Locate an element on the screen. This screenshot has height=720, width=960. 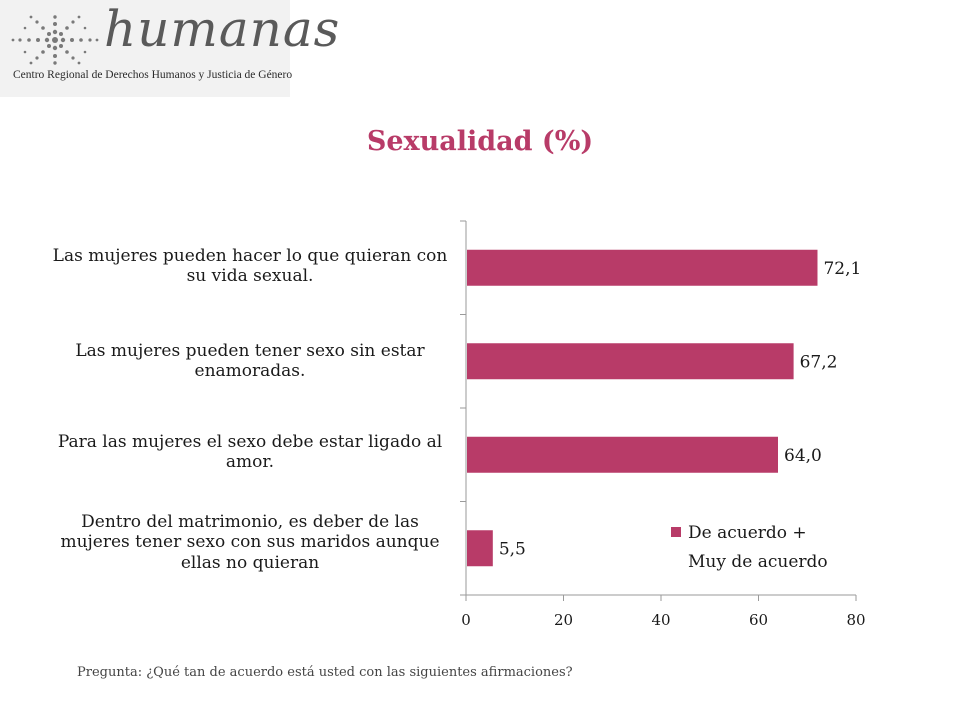
legend-label: De acuerdo + is located at coordinates (747, 533).